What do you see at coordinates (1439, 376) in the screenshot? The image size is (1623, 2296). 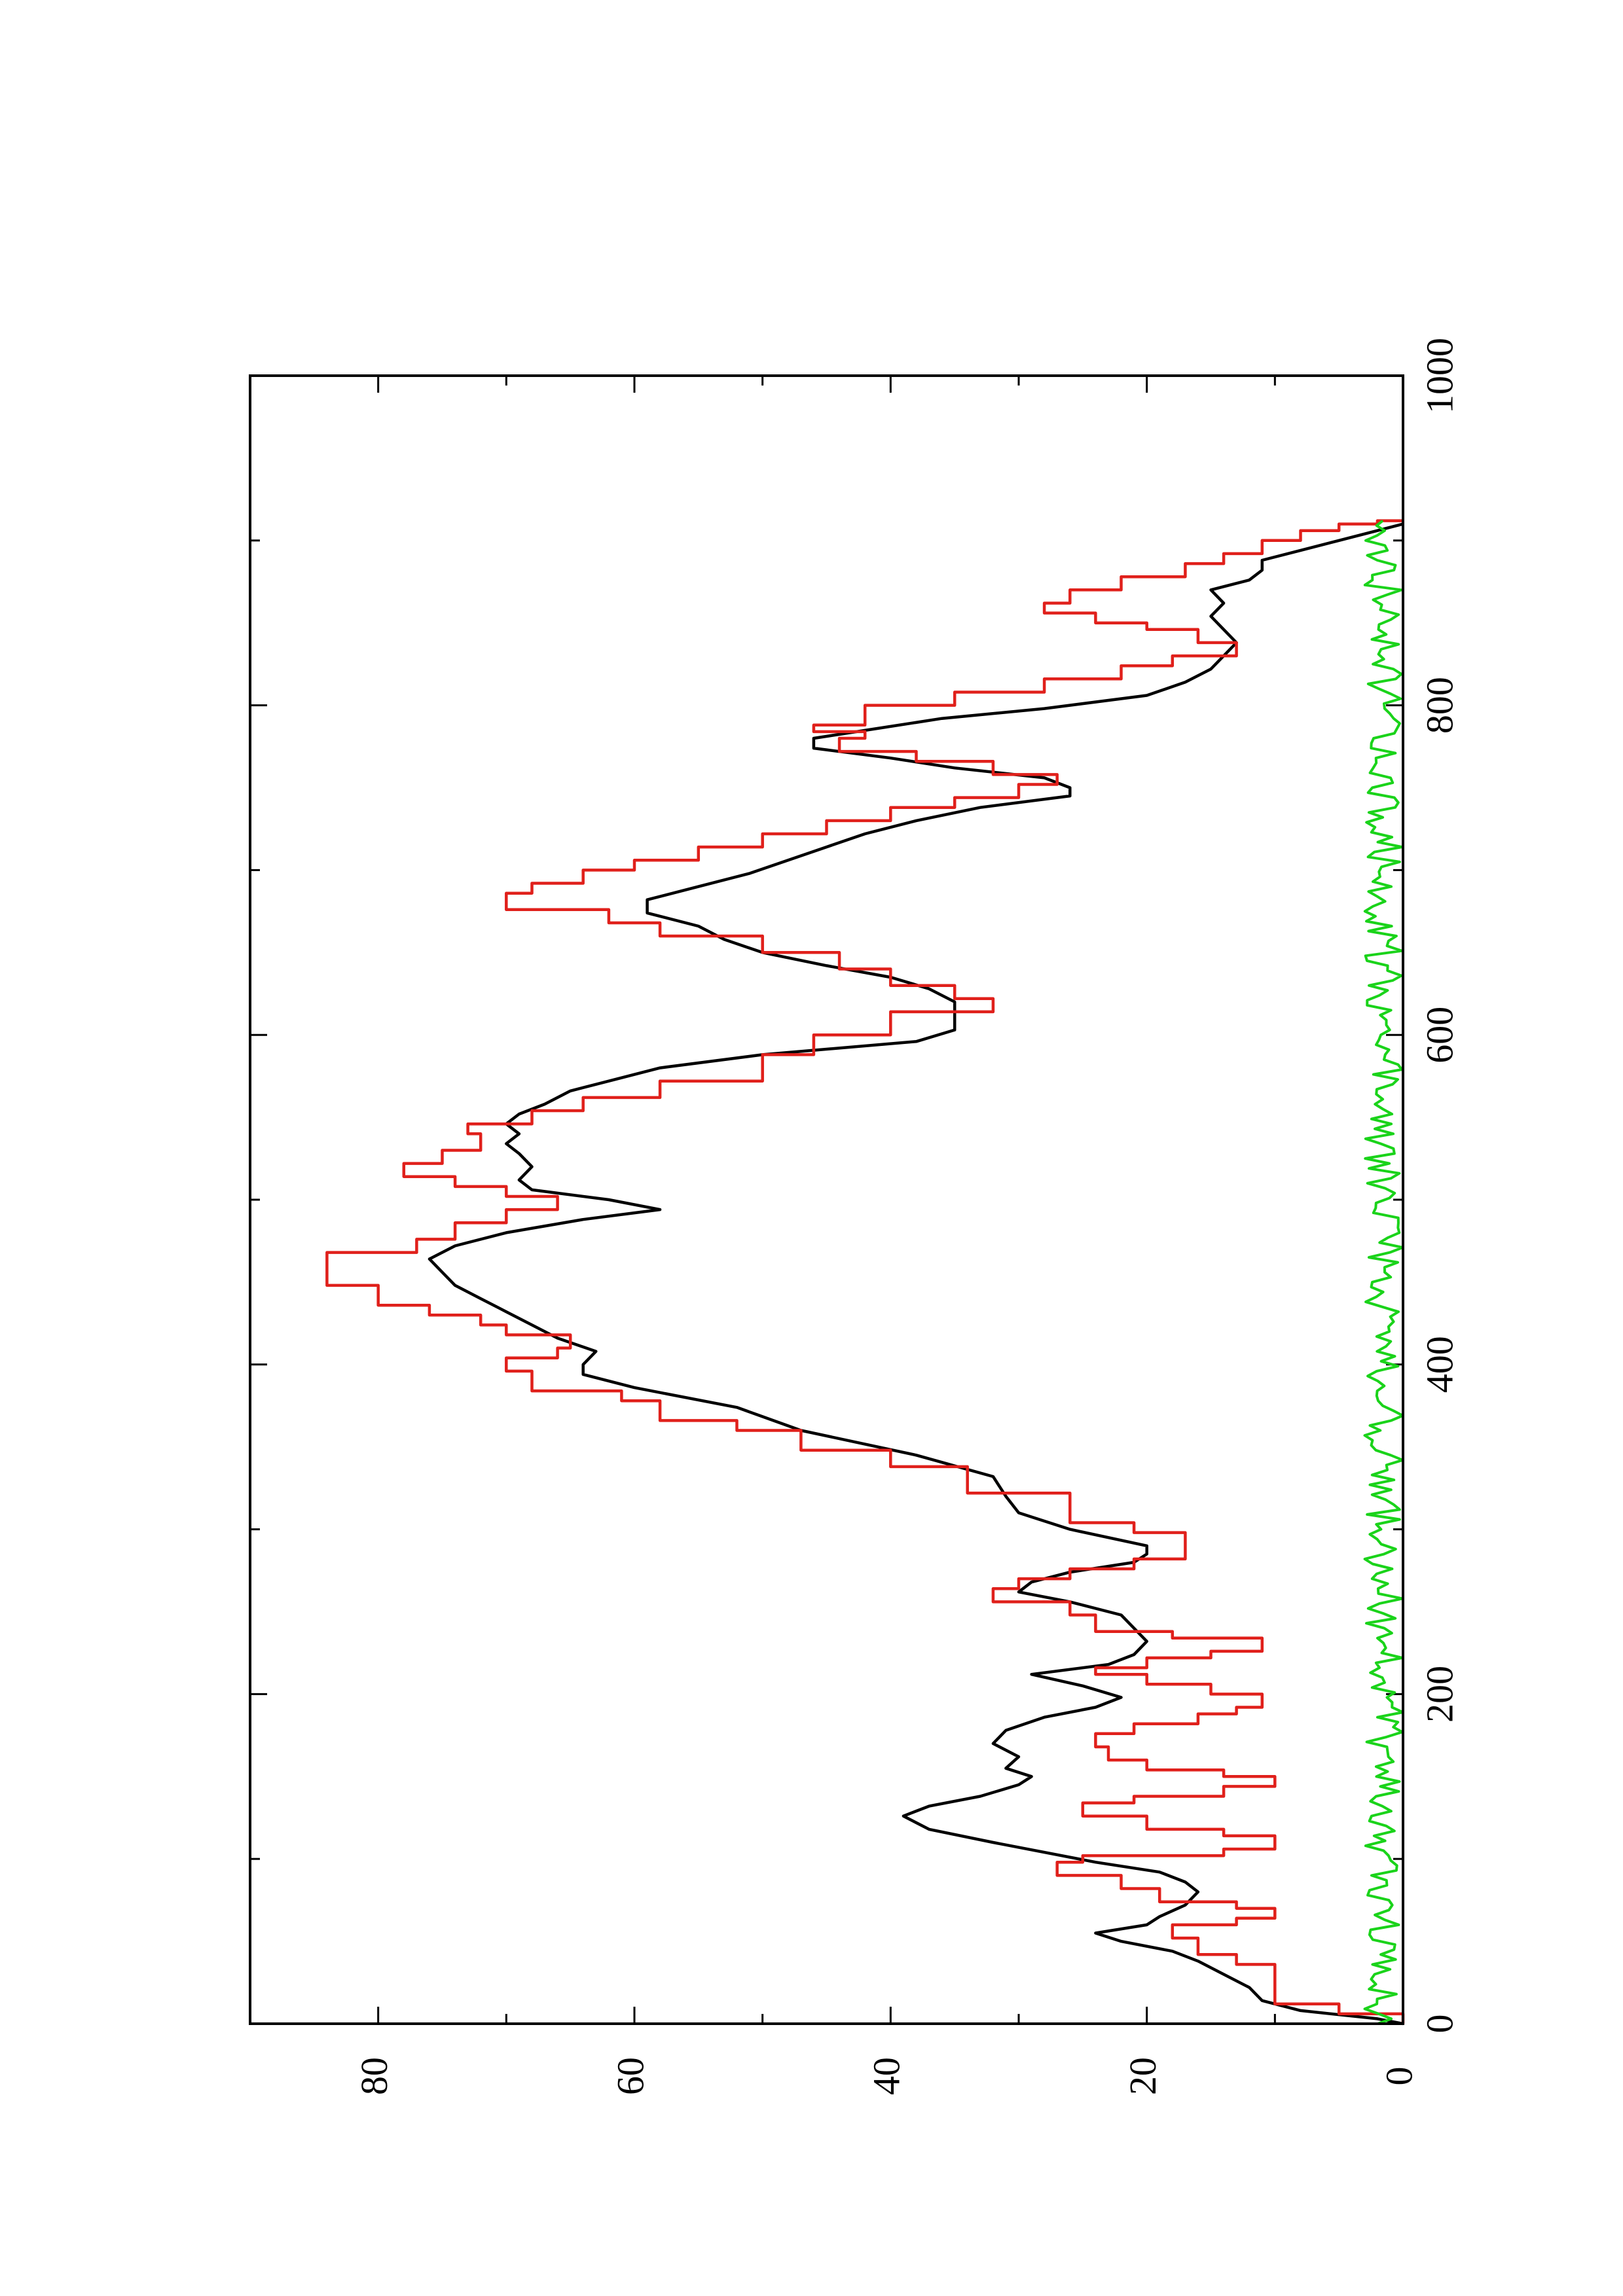 I see `x-tick-label: 1000` at bounding box center [1439, 376].